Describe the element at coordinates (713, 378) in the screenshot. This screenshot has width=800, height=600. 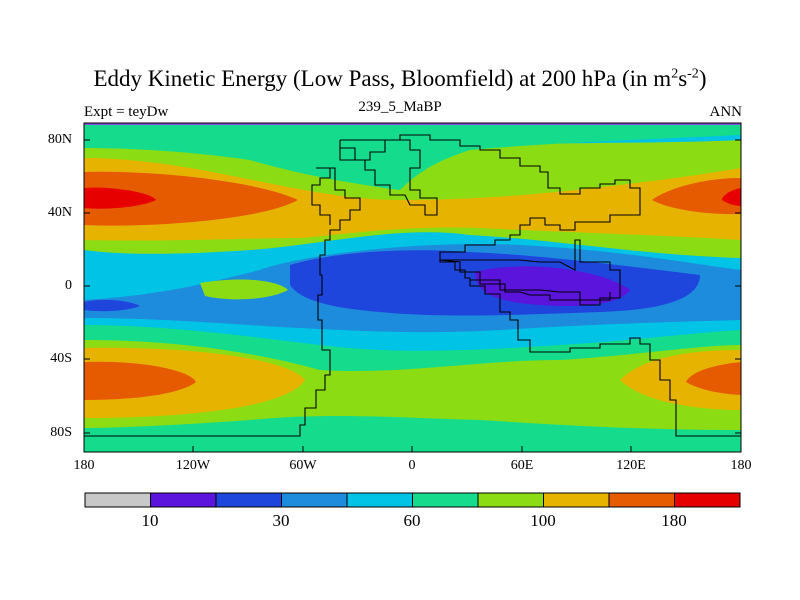
I see `contour-south-orange-east` at that location.